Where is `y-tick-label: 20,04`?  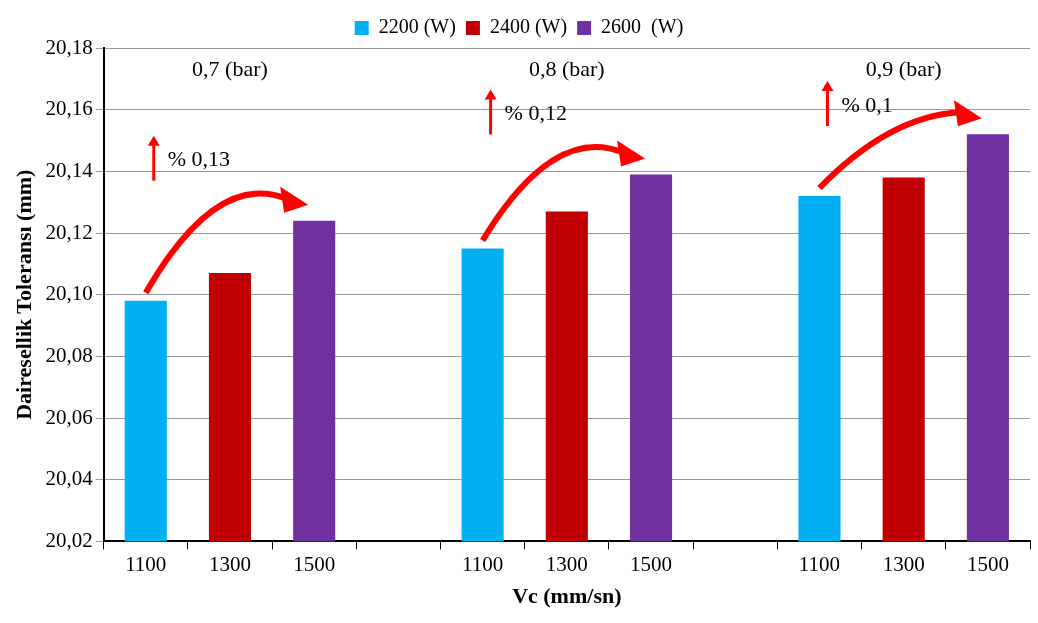
y-tick-label: 20,04 is located at coordinates (69, 478).